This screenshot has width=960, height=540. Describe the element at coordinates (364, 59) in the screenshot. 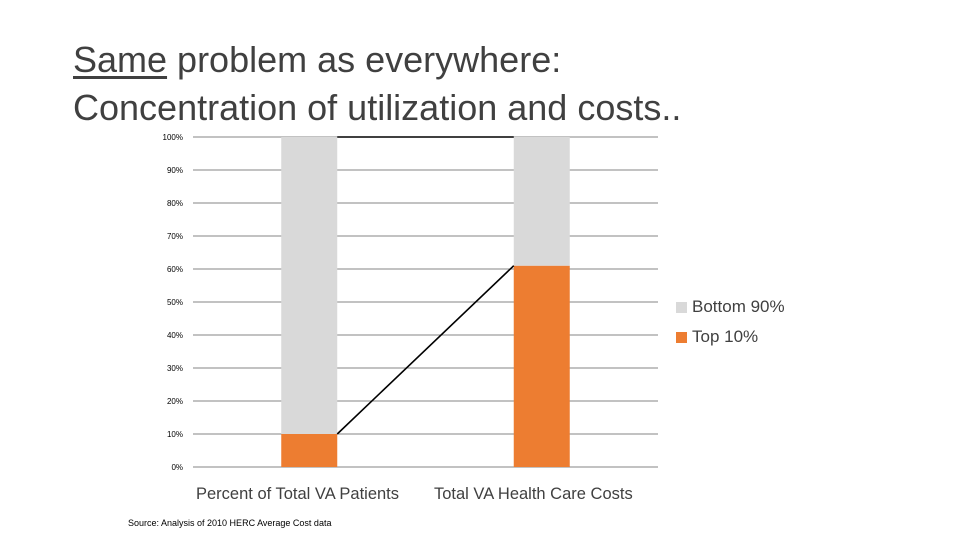

I see `title-line-1-rest: problem as everywhere:` at that location.